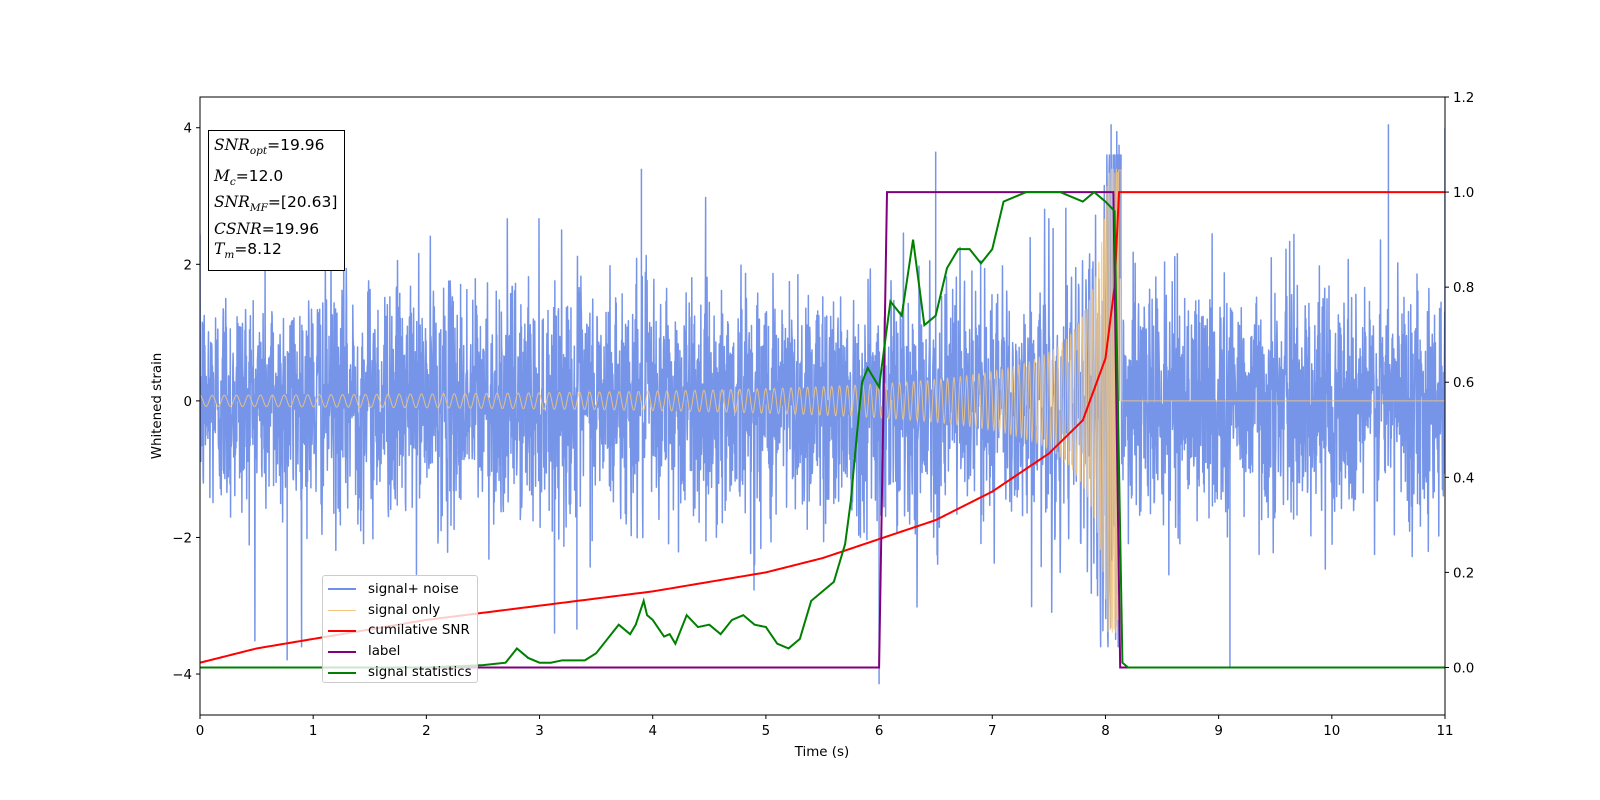 The image size is (1600, 800). Describe the element at coordinates (342, 610) in the screenshot. I see `legend-swatch-signal-only` at that location.